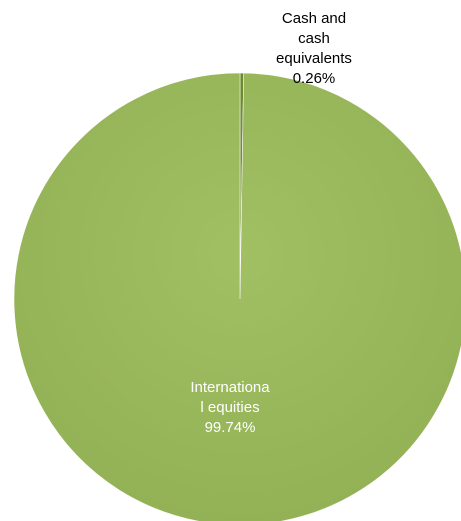  I want to click on slice-name-line: Cash and, so click(314, 18).